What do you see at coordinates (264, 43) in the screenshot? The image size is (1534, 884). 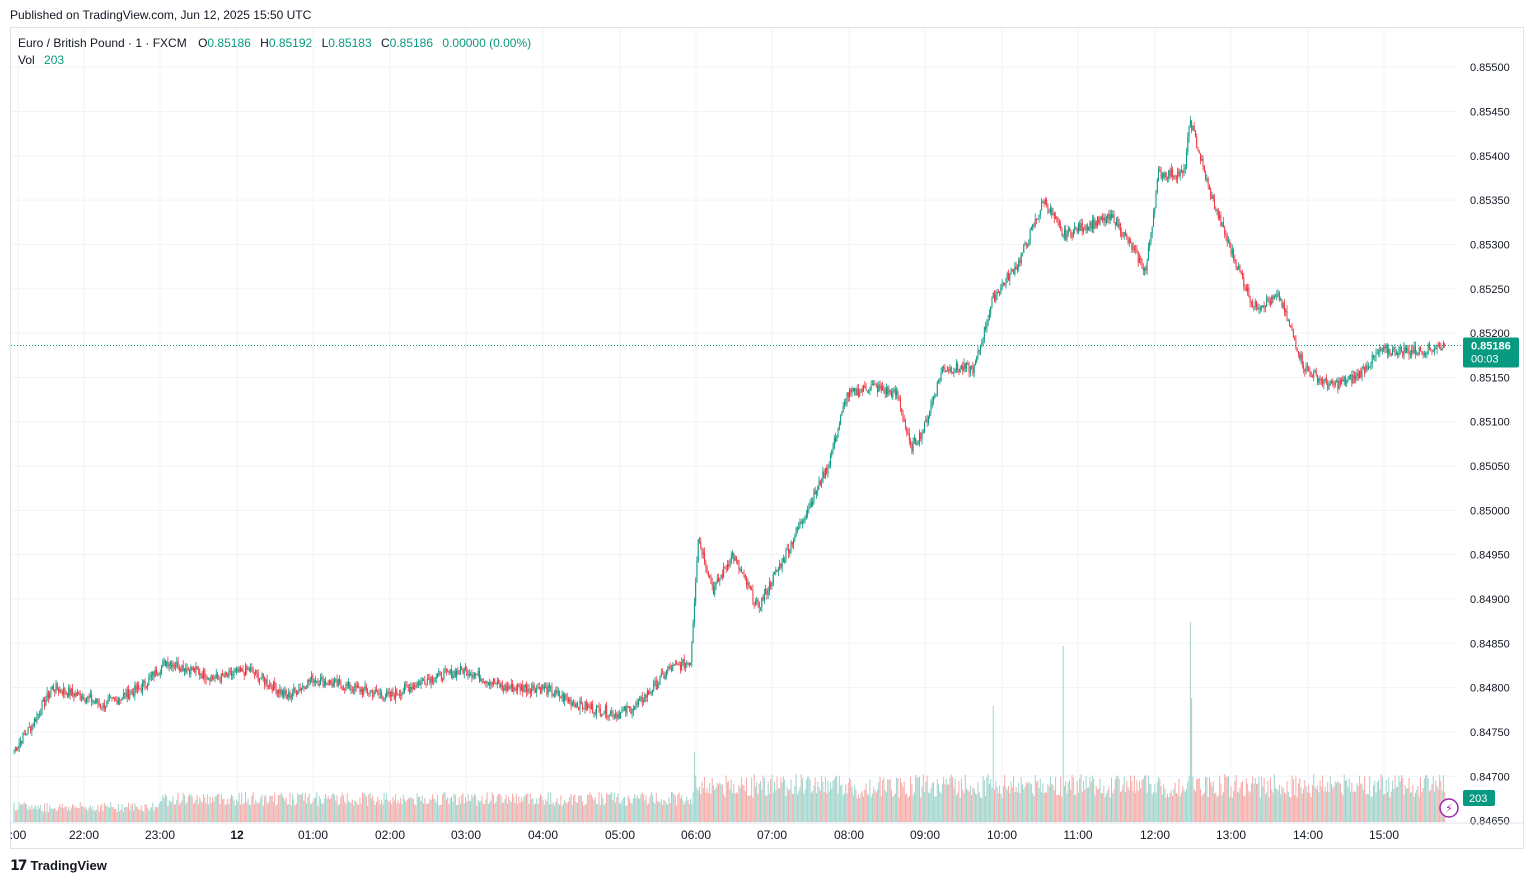 I see `high-label: H` at bounding box center [264, 43].